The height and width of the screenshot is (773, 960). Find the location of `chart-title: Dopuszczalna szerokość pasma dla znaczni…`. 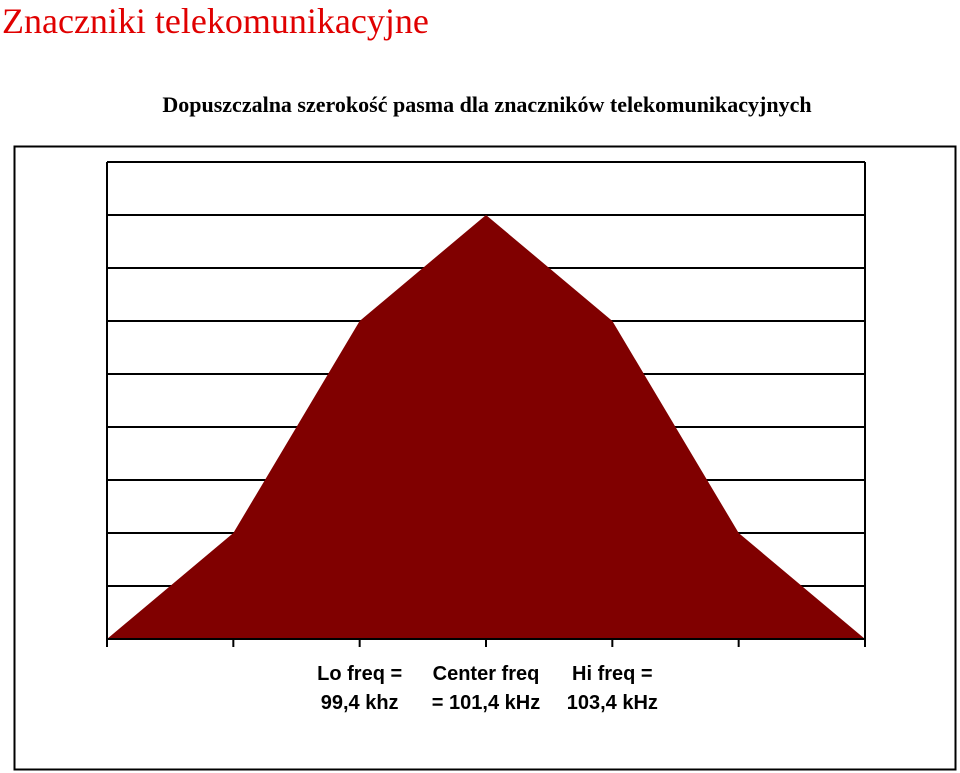

chart-title: Dopuszczalna szerokość pasma dla znaczni… is located at coordinates (487, 104).